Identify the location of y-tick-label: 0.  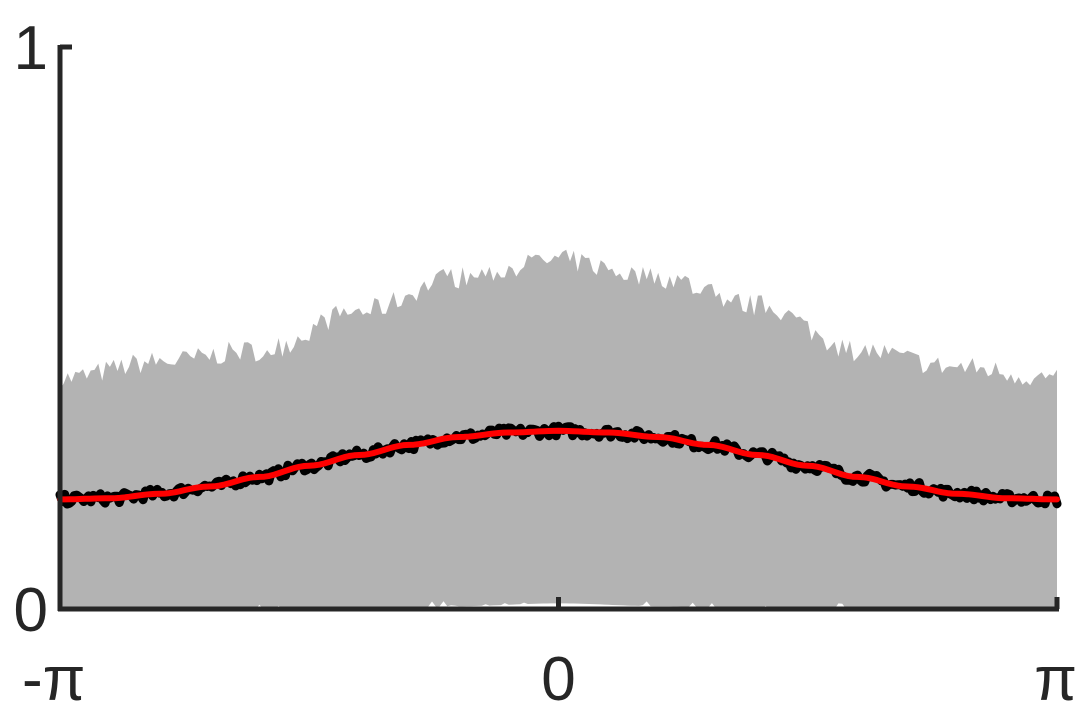
(31, 610).